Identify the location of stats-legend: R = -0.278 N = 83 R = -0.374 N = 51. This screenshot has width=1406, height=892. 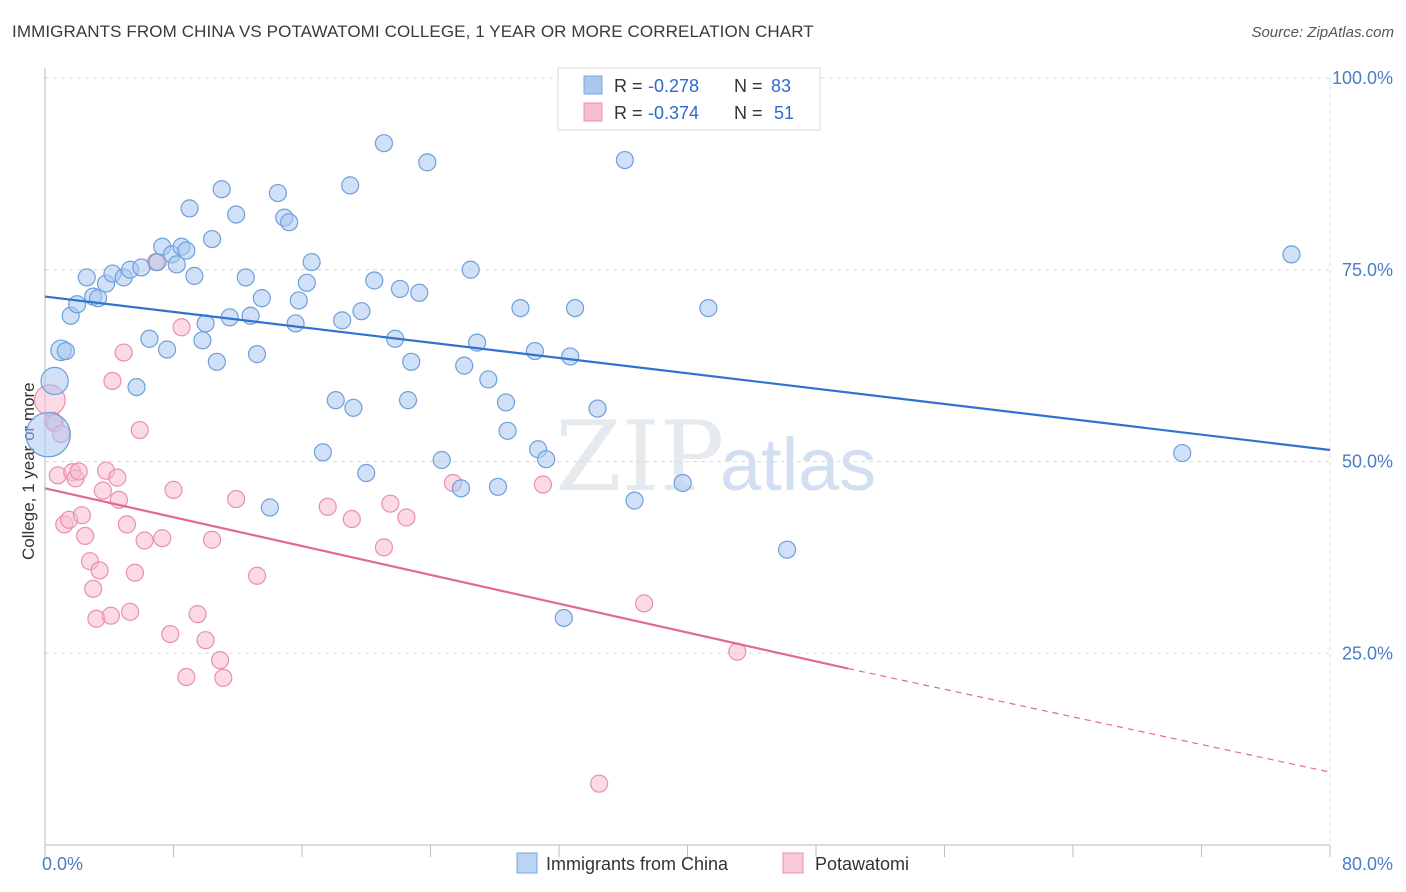
(689, 99).